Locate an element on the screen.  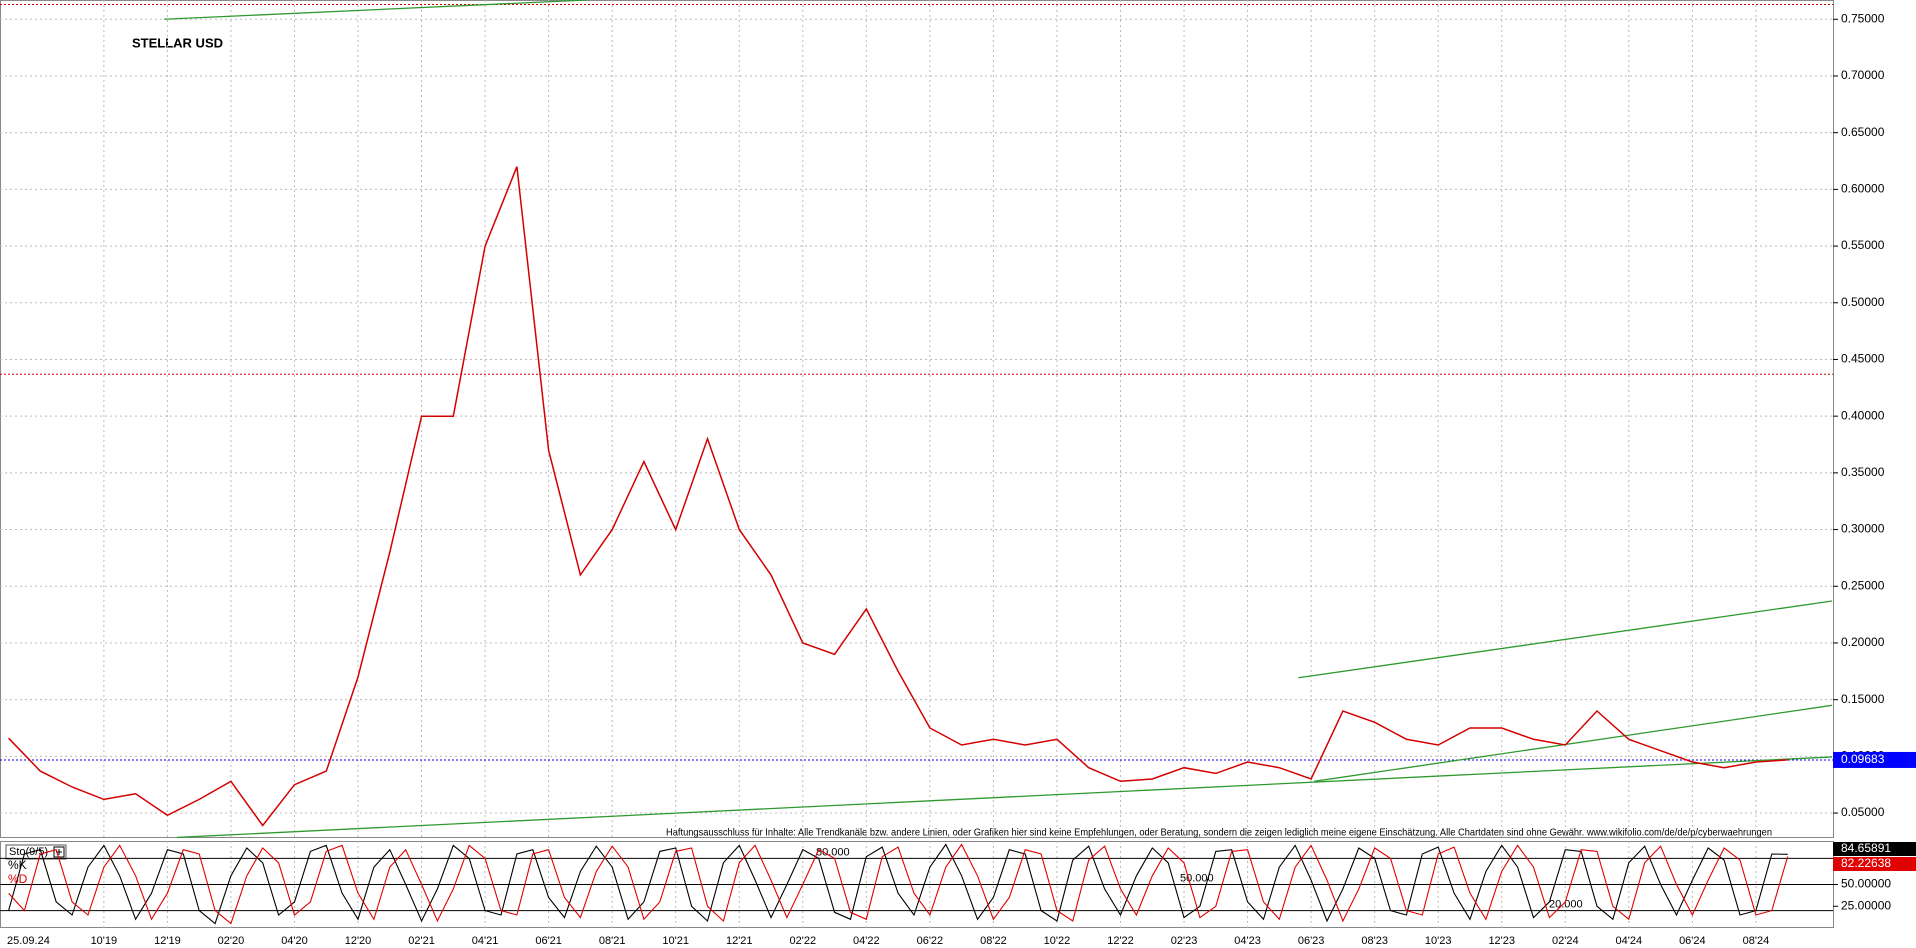
date-label: 25.09.24 is located at coordinates (28, 941).